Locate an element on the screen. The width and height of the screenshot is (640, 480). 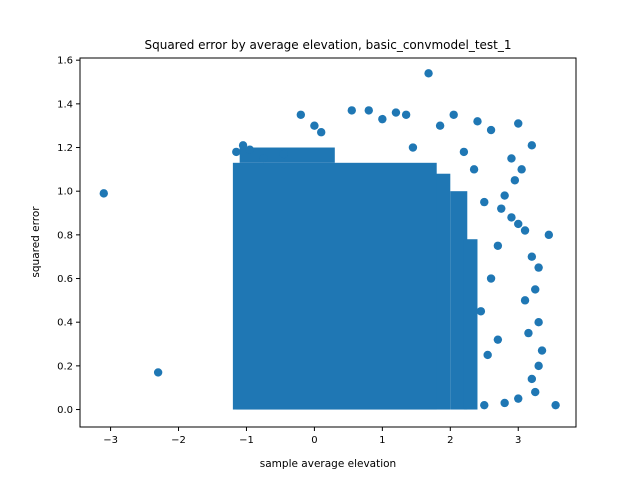
x-tick-label: 0 is located at coordinates (314, 440).